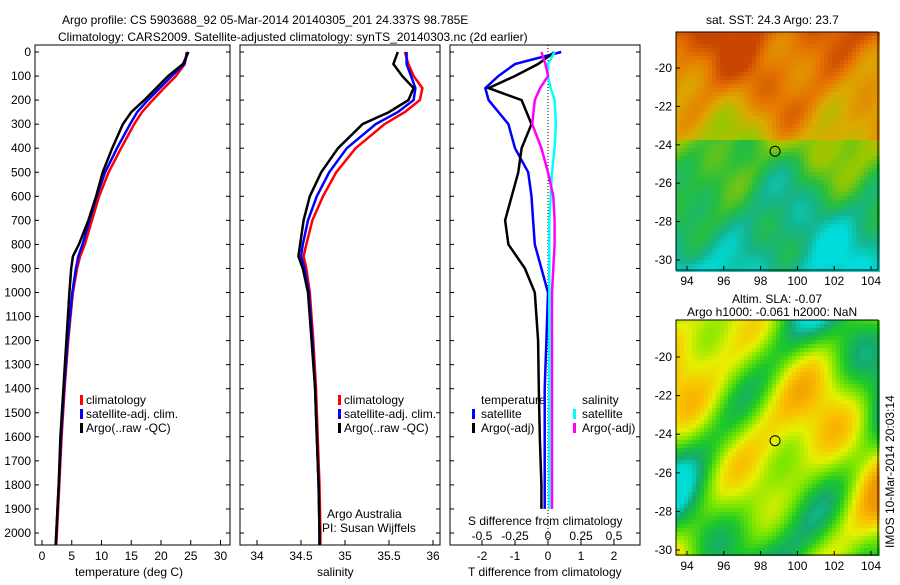 The height and width of the screenshot is (585, 900). What do you see at coordinates (17, 509) in the screenshot?
I see `y-tick-label: 1900` at bounding box center [17, 509].